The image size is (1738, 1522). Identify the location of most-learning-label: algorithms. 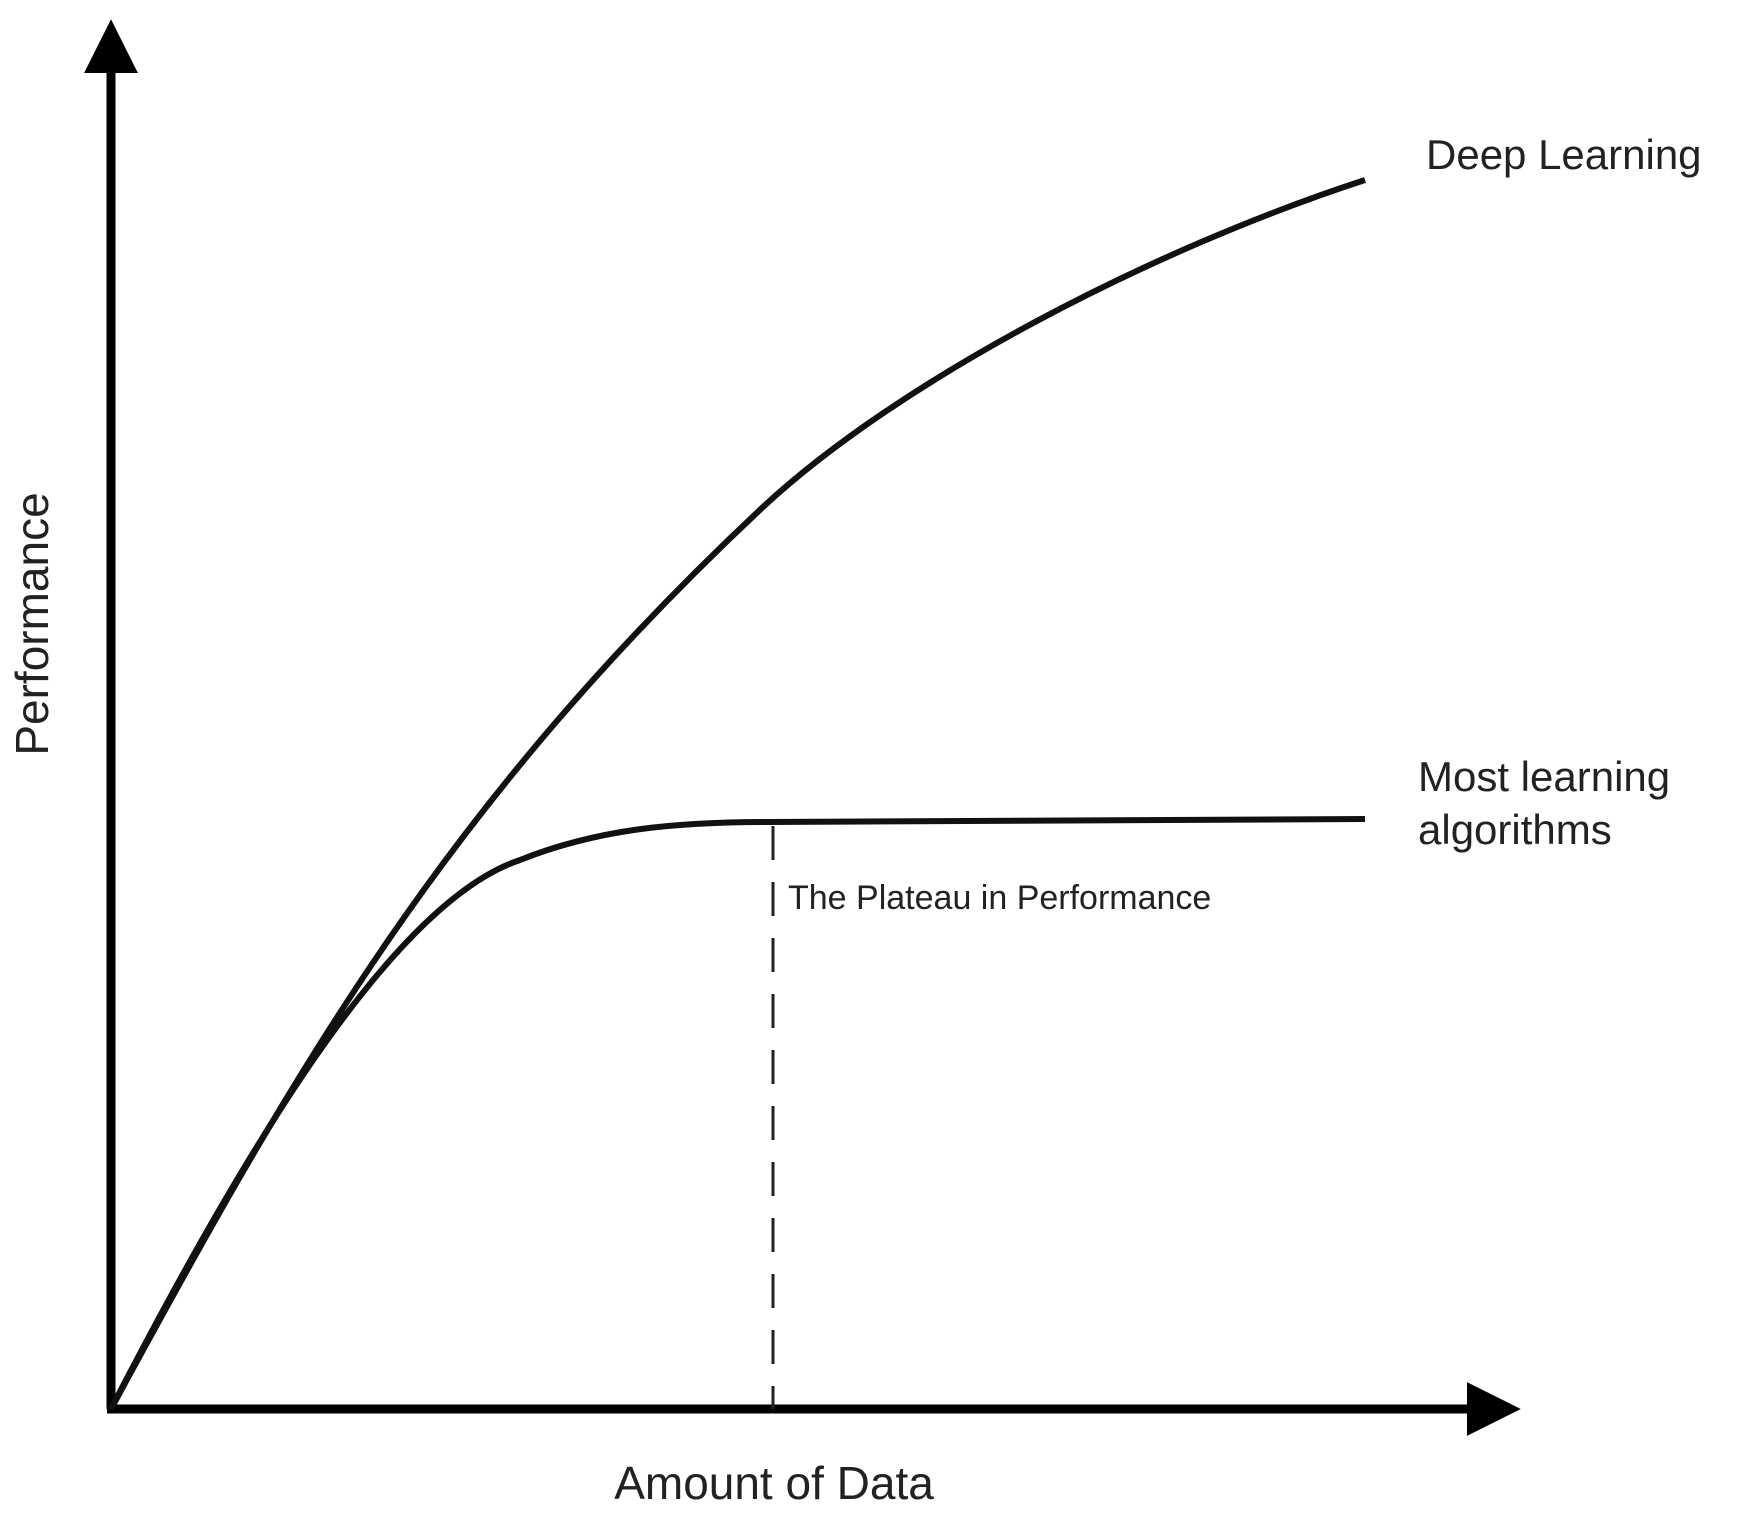
(1515, 829).